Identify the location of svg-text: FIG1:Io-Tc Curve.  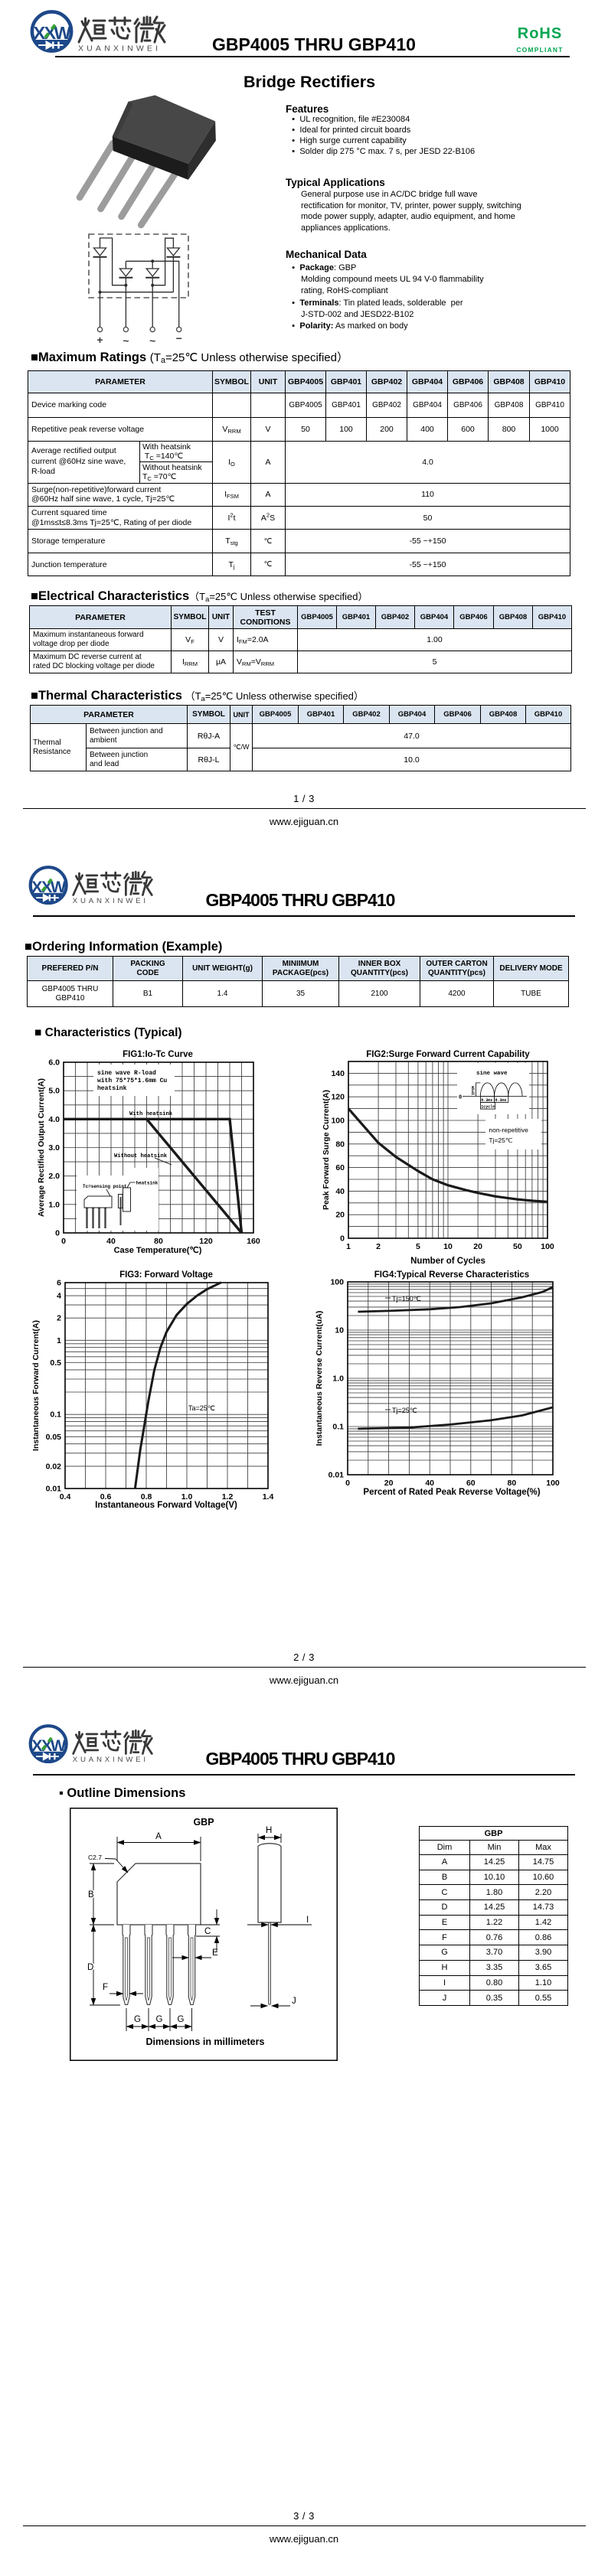
(158, 1054).